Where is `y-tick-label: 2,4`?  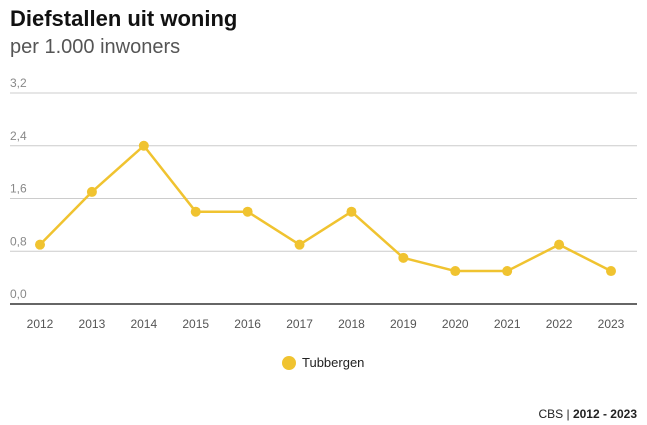 y-tick-label: 2,4 is located at coordinates (18, 136).